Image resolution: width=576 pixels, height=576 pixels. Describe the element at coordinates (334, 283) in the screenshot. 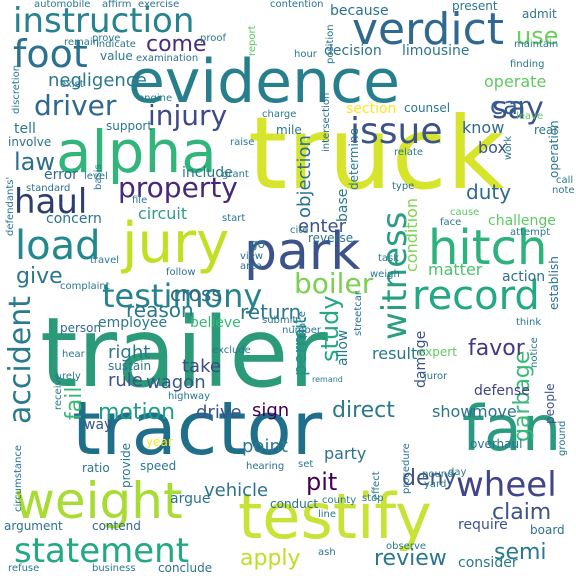

I see `word-boiler: boiler` at that location.